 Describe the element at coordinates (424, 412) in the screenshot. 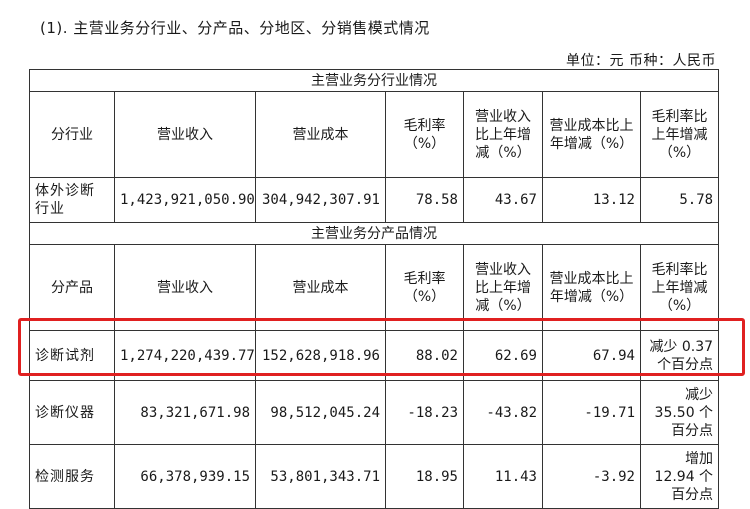

I see `margin-cell: -18.23` at that location.